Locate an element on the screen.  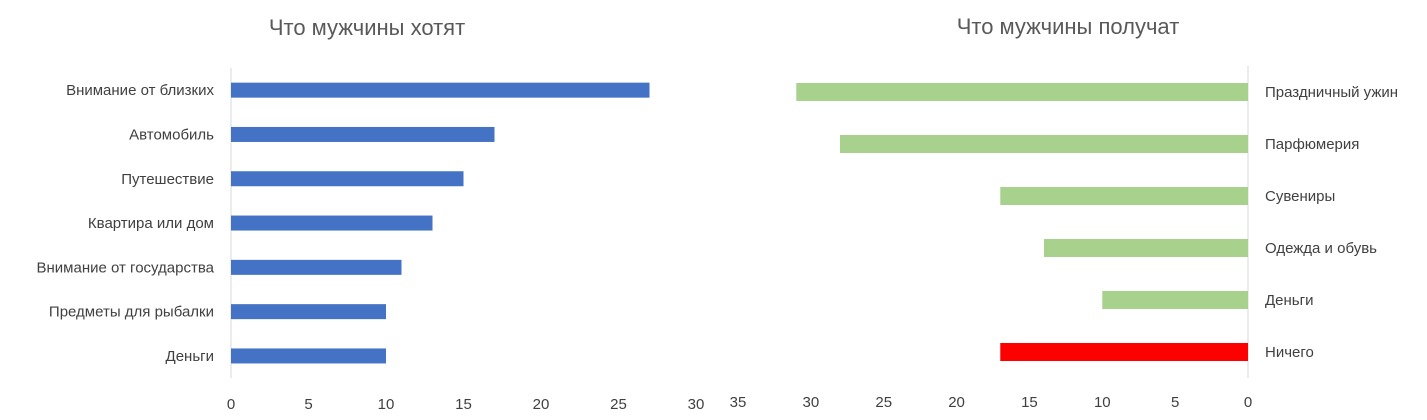
category-label: Квартира или дом is located at coordinates (151, 223).